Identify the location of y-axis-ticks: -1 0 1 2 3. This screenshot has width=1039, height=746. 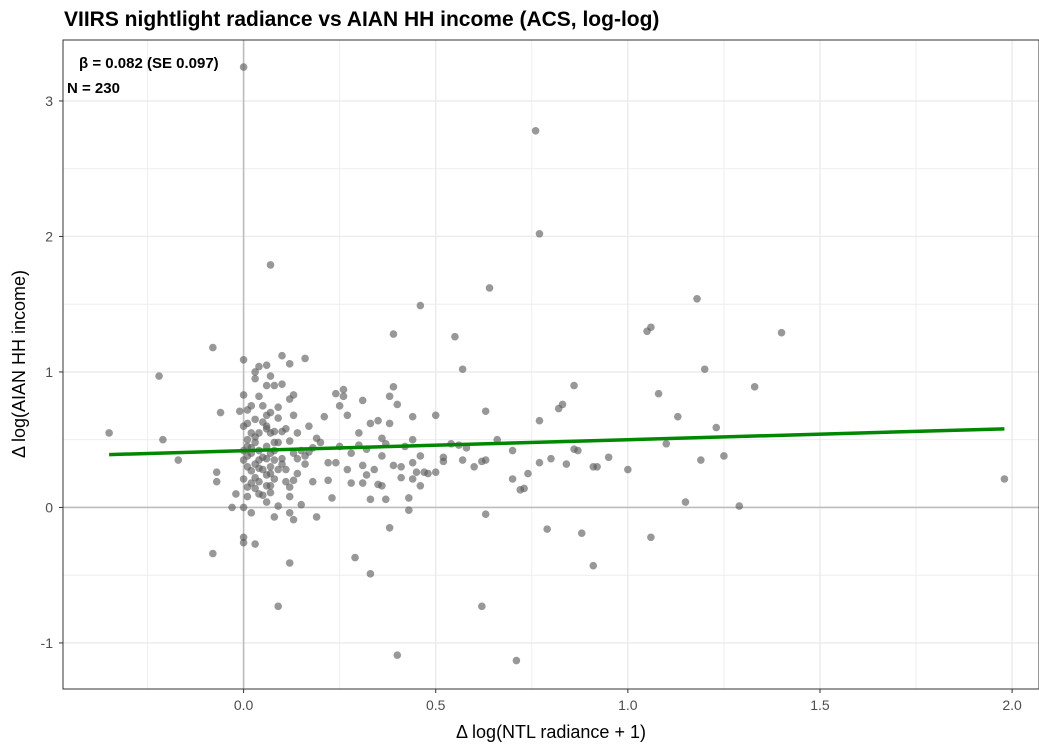
(52, 372).